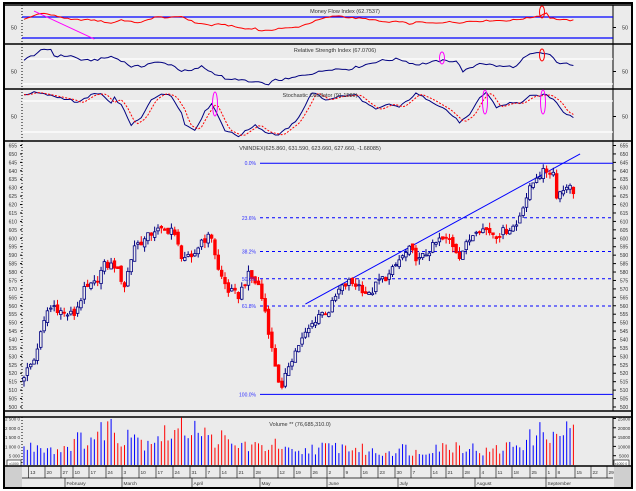  Describe the element at coordinates (318, 66) in the screenshot. I see `rsi-panel` at that location.